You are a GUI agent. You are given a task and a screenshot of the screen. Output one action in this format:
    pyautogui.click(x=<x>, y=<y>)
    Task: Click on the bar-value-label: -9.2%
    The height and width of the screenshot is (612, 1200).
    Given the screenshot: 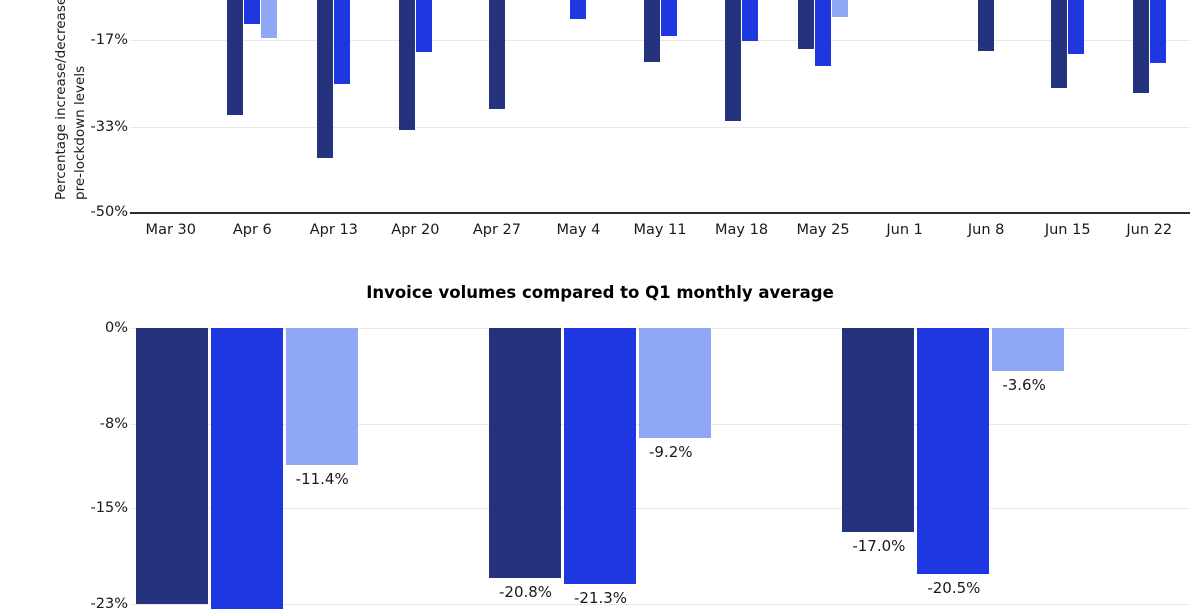 What is the action you would take?
    pyautogui.click(x=671, y=452)
    